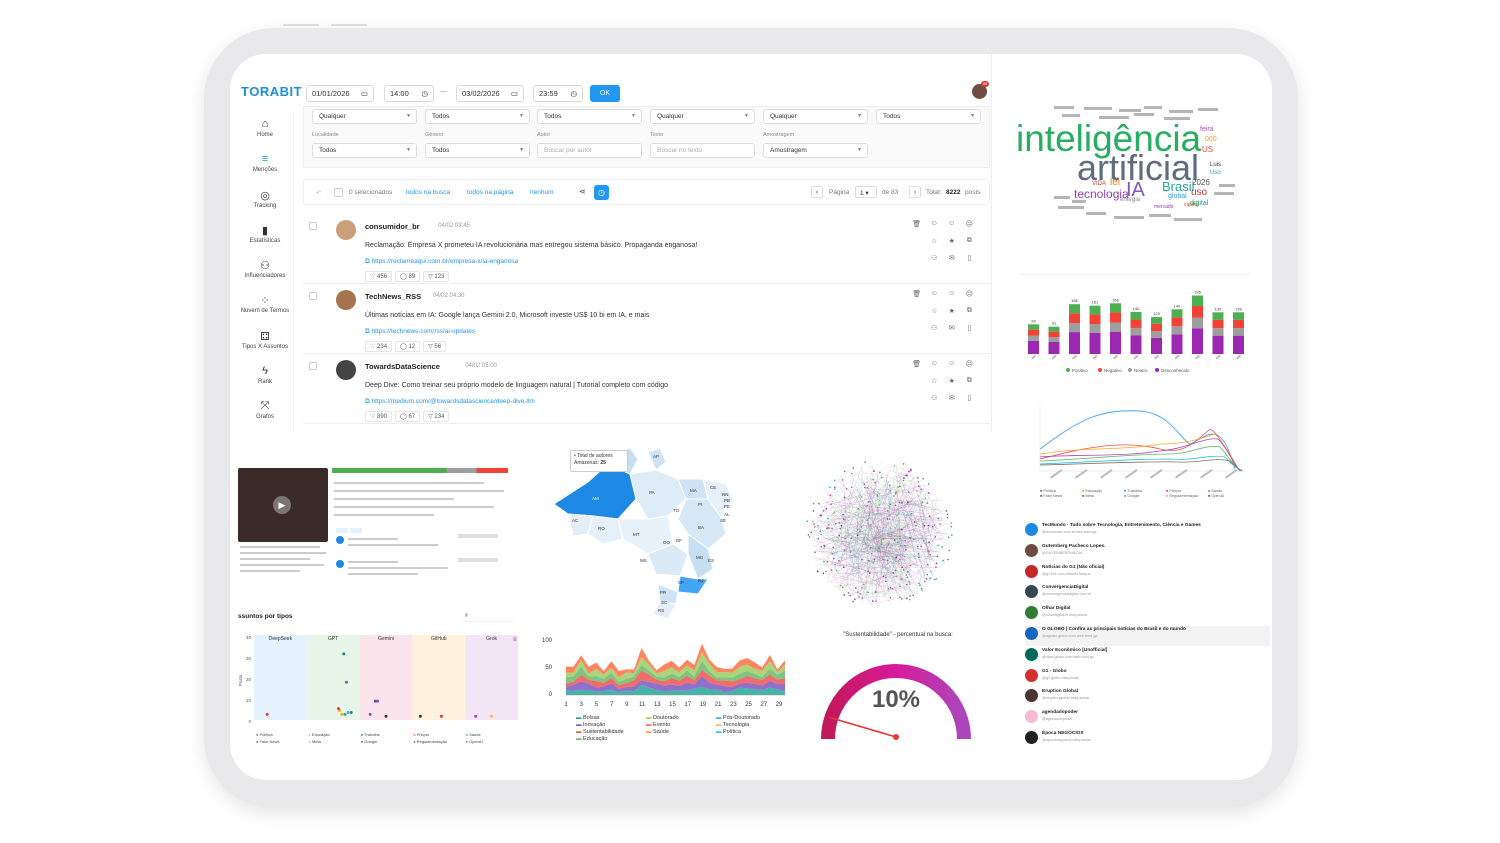 The height and width of the screenshot is (843, 1500). Describe the element at coordinates (402, 366) in the screenshot. I see `post-author: TowardsDataScience` at that location.